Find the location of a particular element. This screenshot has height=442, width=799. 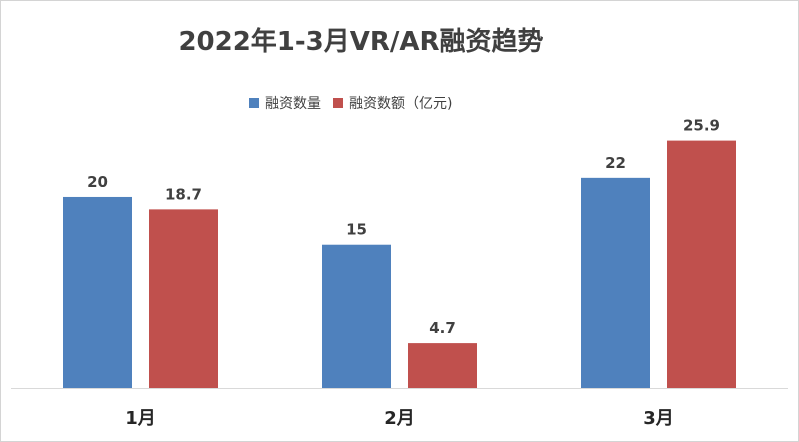

legend: 融资数量 融资数额（亿元) is located at coordinates (356, 103).